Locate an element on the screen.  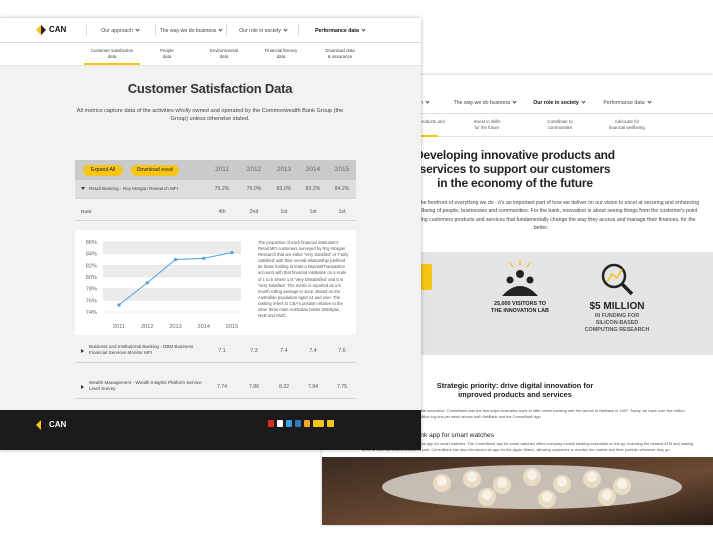
year-header: 2011 is located at coordinates (222, 169).